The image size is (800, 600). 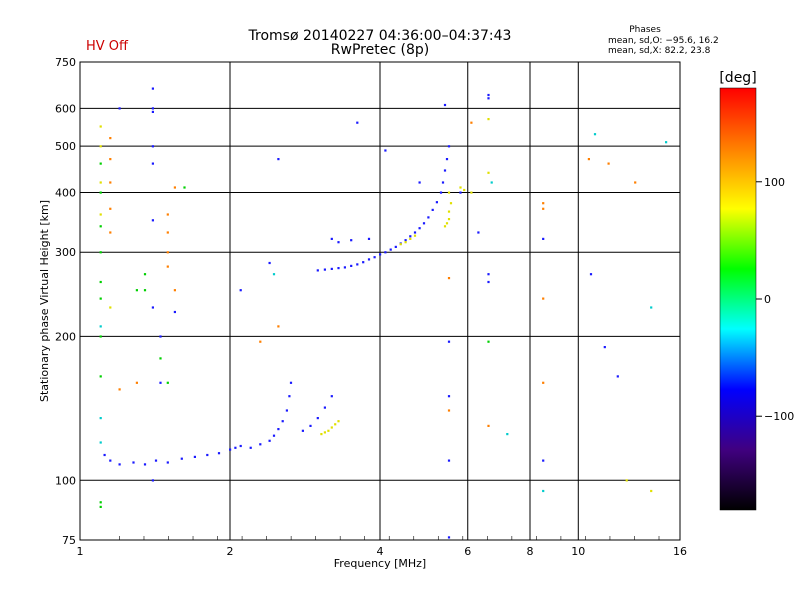 I want to click on x-axis-label: Frequency [MHz], so click(x=380, y=563).